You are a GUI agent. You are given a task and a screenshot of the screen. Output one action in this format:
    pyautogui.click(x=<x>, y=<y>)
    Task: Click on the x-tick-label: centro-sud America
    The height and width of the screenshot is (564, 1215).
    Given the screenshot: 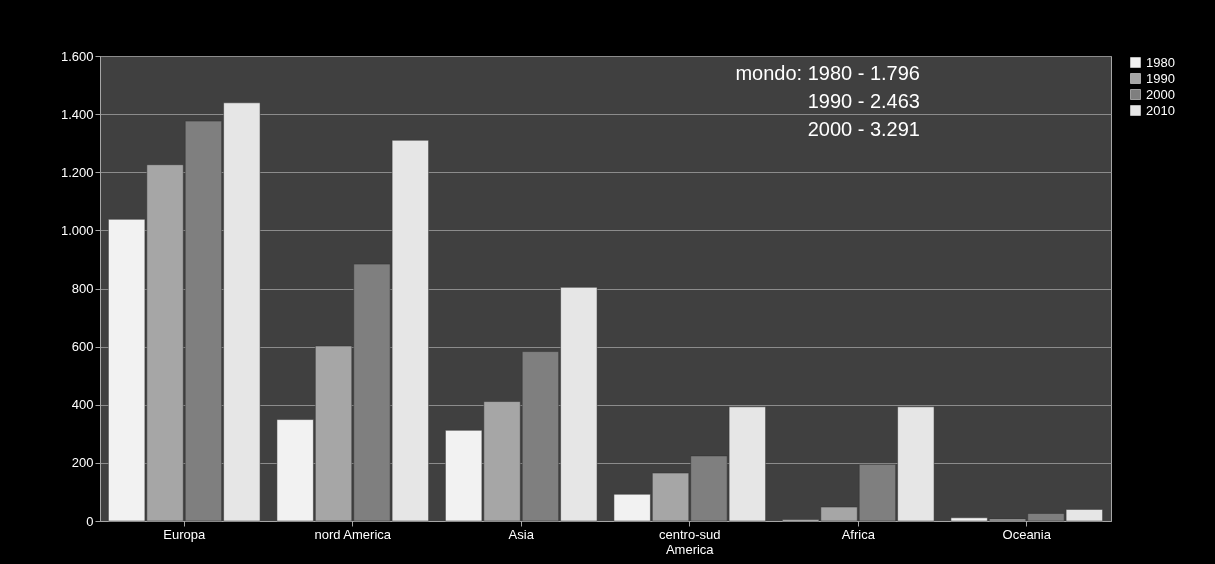 What is the action you would take?
    pyautogui.click(x=690, y=541)
    